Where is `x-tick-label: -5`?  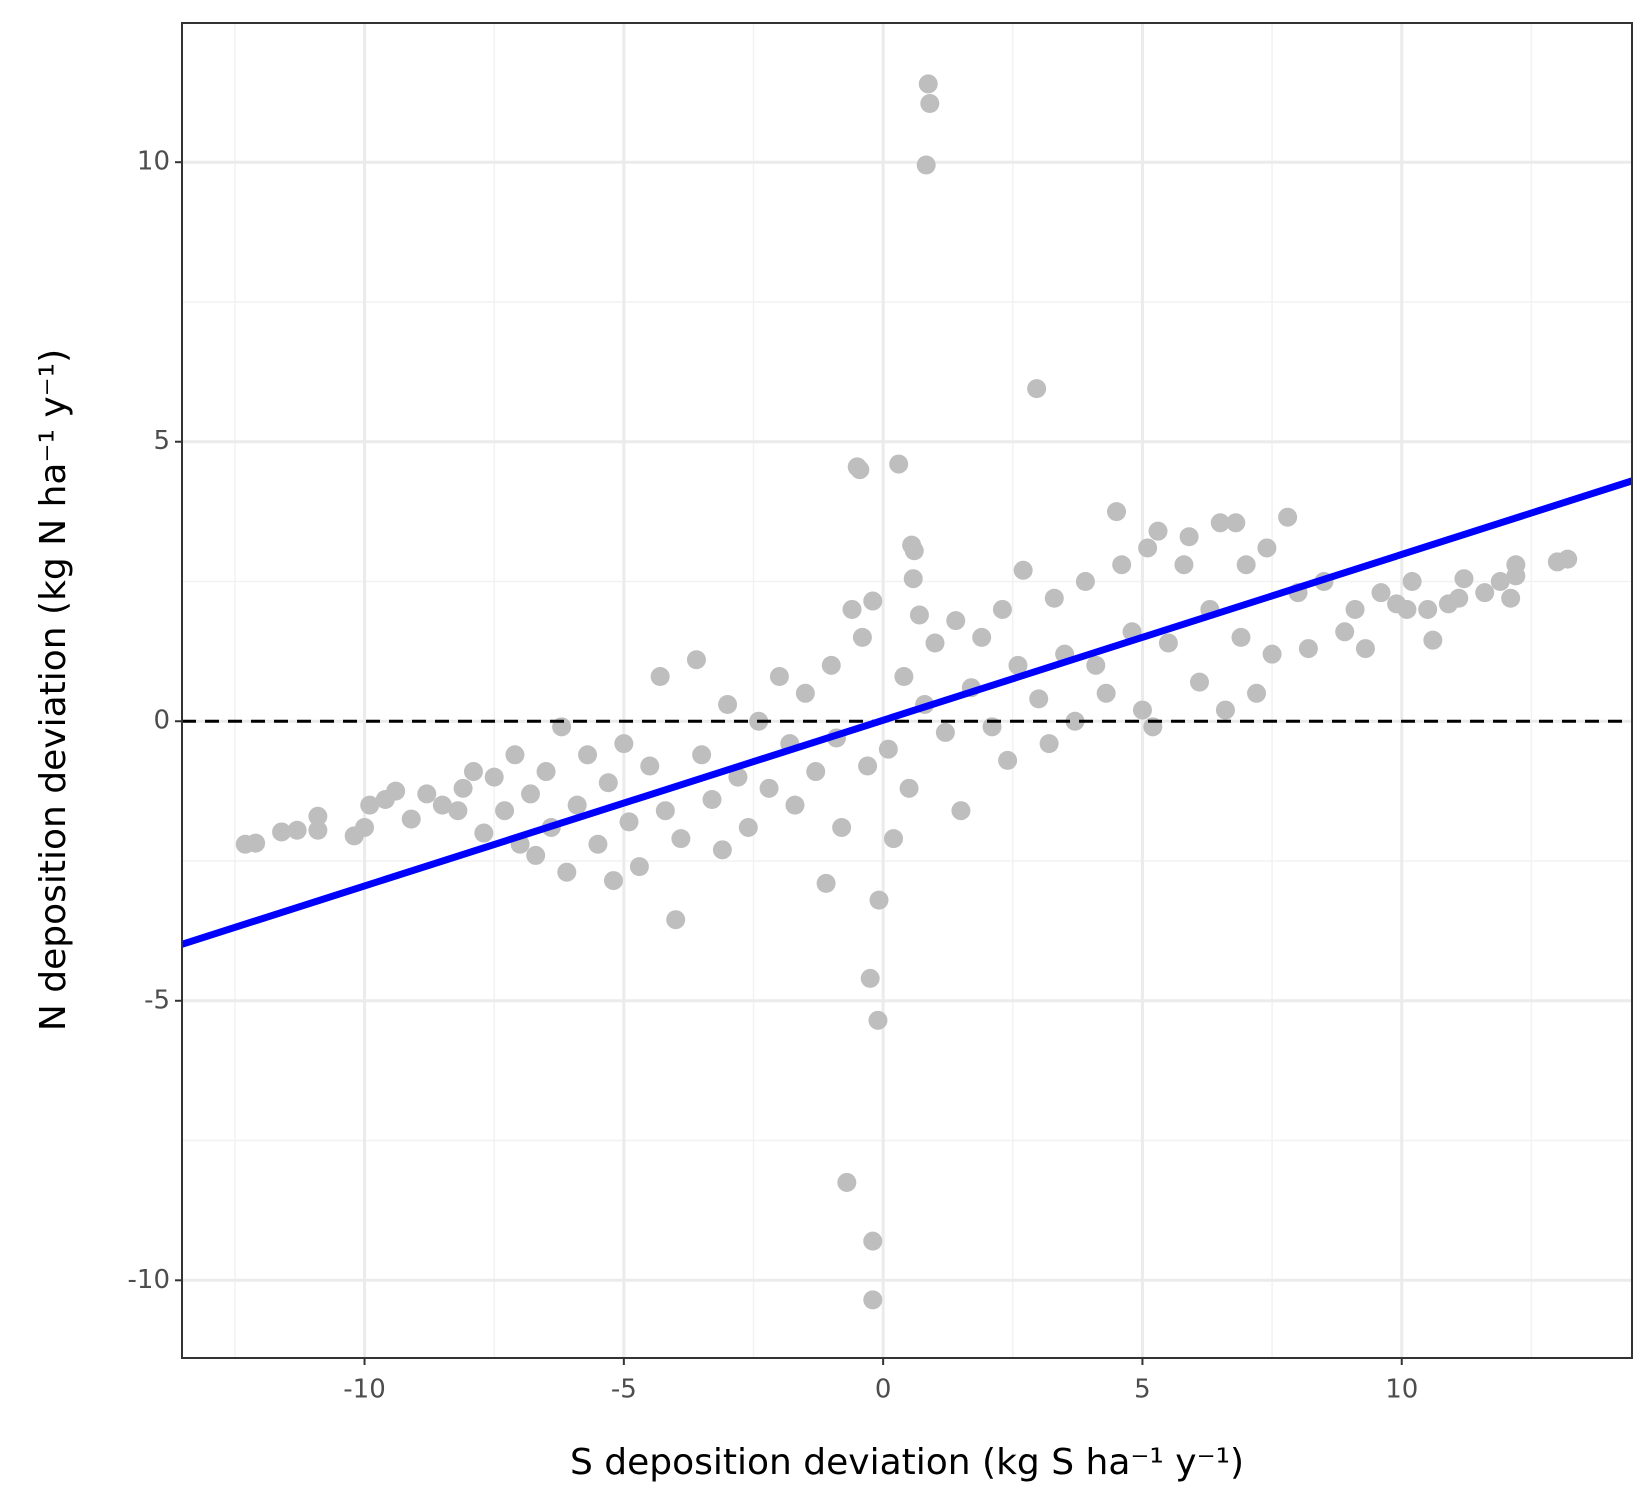 x-tick-label: -5 is located at coordinates (624, 1390).